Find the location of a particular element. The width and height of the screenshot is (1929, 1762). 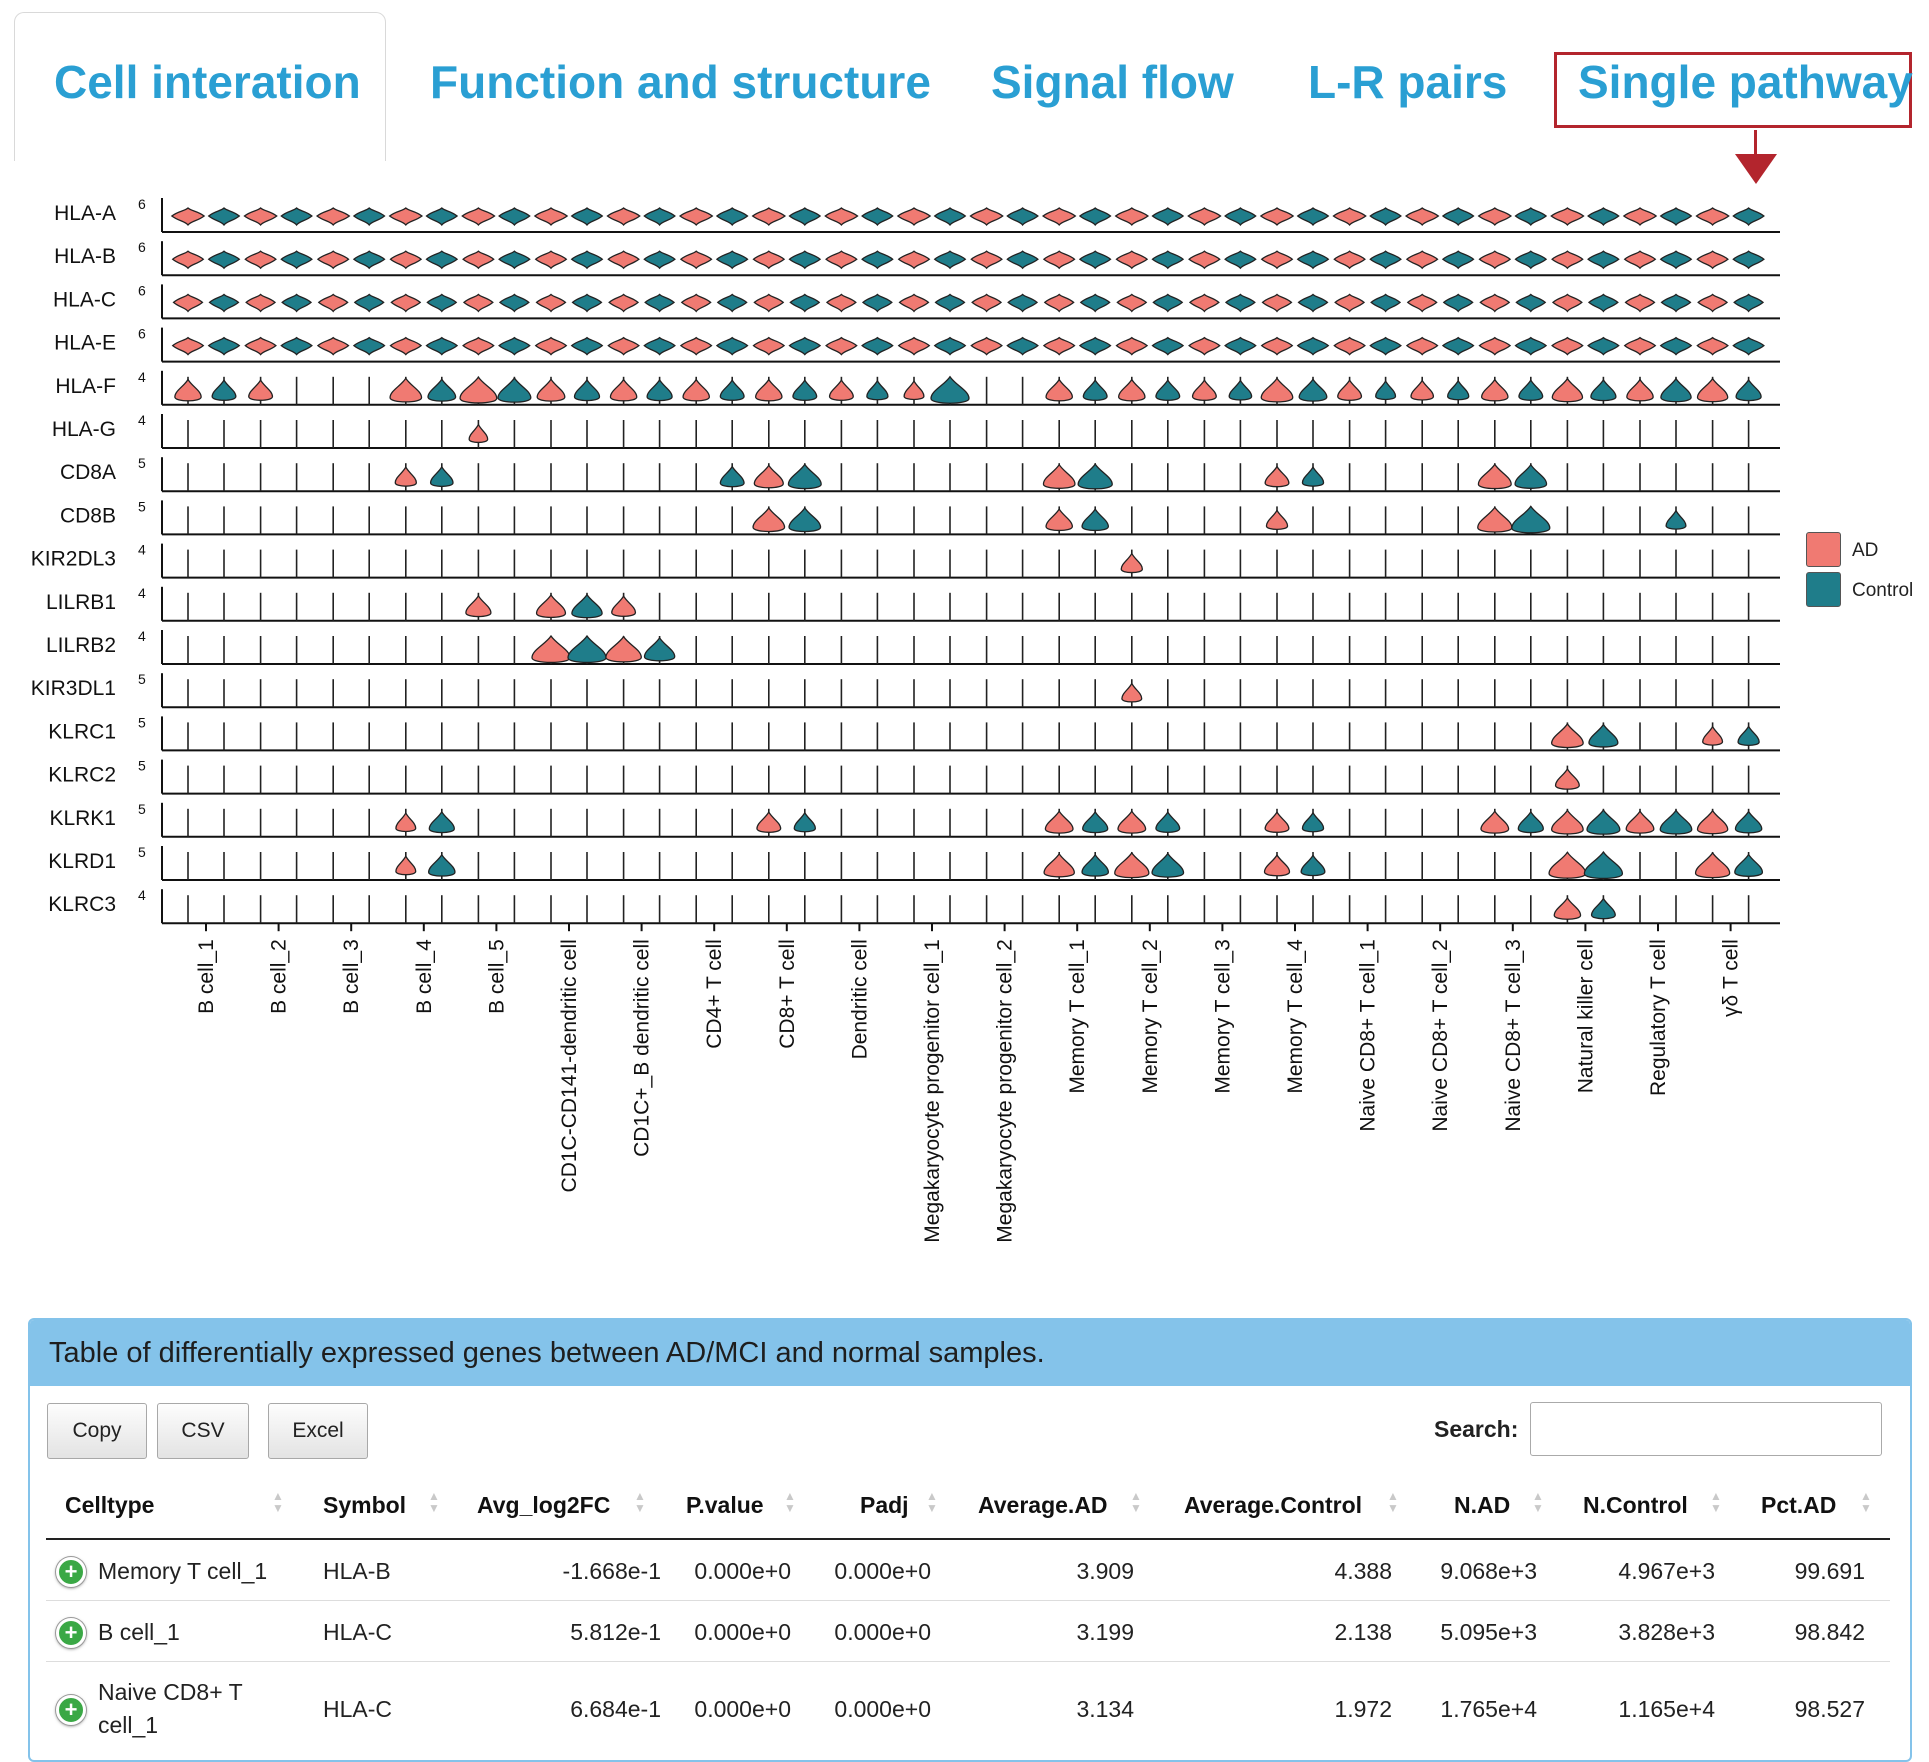

column-header-average-control: Average.Control is located at coordinates (1273, 1505).